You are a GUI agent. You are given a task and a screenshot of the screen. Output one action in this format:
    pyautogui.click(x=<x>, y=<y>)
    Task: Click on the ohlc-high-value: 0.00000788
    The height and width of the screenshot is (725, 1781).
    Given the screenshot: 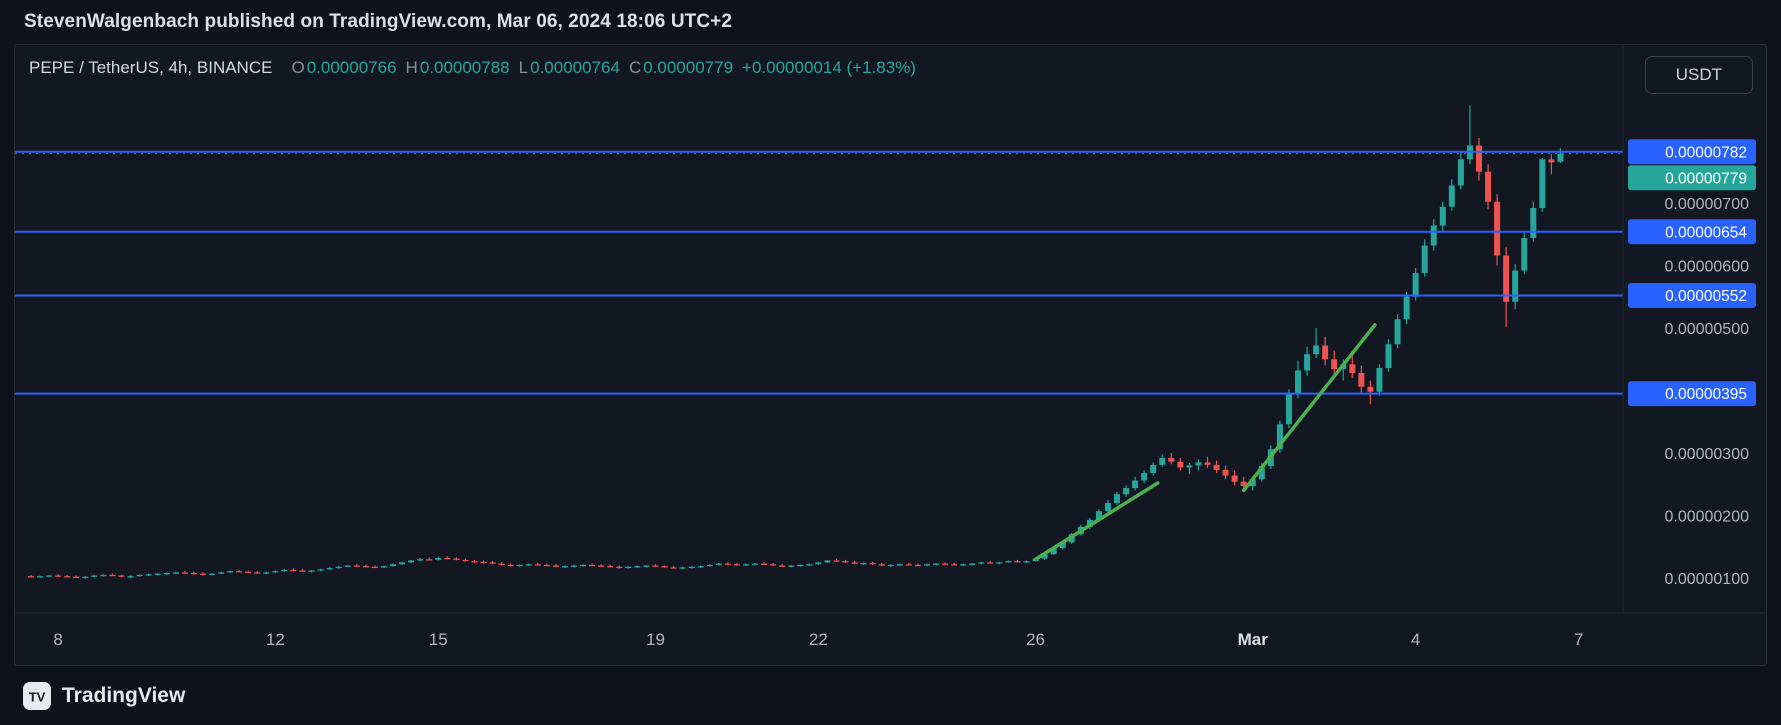 What is the action you would take?
    pyautogui.click(x=464, y=67)
    